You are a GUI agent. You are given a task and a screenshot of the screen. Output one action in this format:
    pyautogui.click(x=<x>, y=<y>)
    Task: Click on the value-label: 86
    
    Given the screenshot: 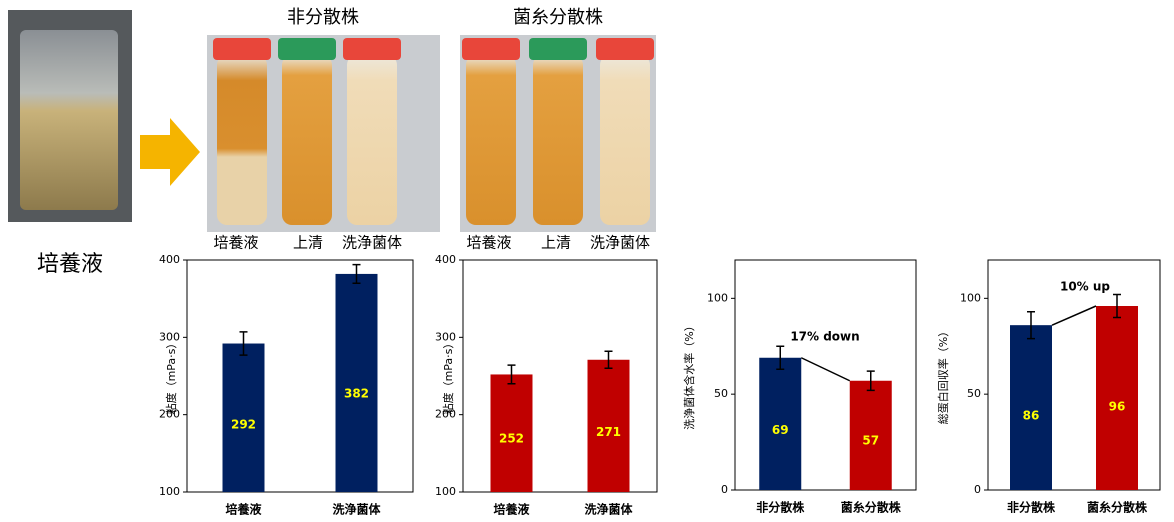 What is the action you would take?
    pyautogui.click(x=1031, y=415)
    